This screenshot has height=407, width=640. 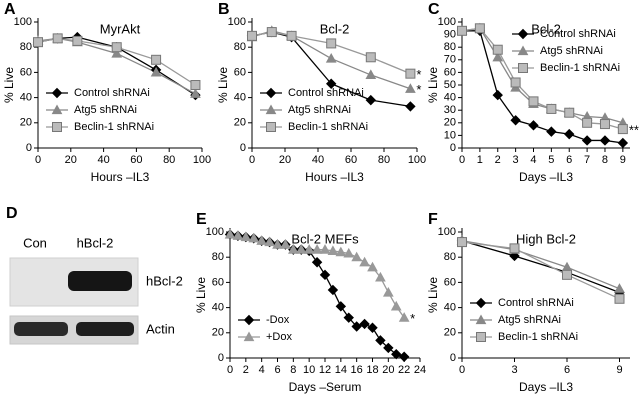 What do you see at coordinates (587, 160) in the screenshot?
I see `x-tick-label: 7` at bounding box center [587, 160].